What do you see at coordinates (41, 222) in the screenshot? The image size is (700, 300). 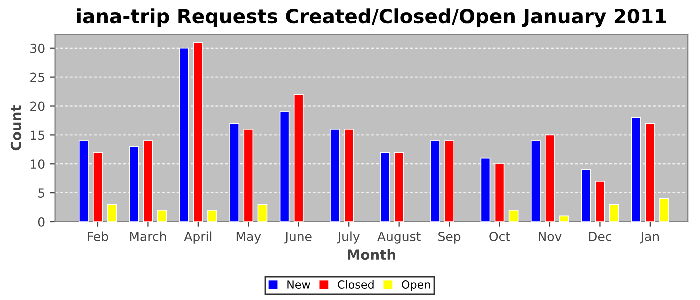 I see `y-tick-label: 0` at bounding box center [41, 222].